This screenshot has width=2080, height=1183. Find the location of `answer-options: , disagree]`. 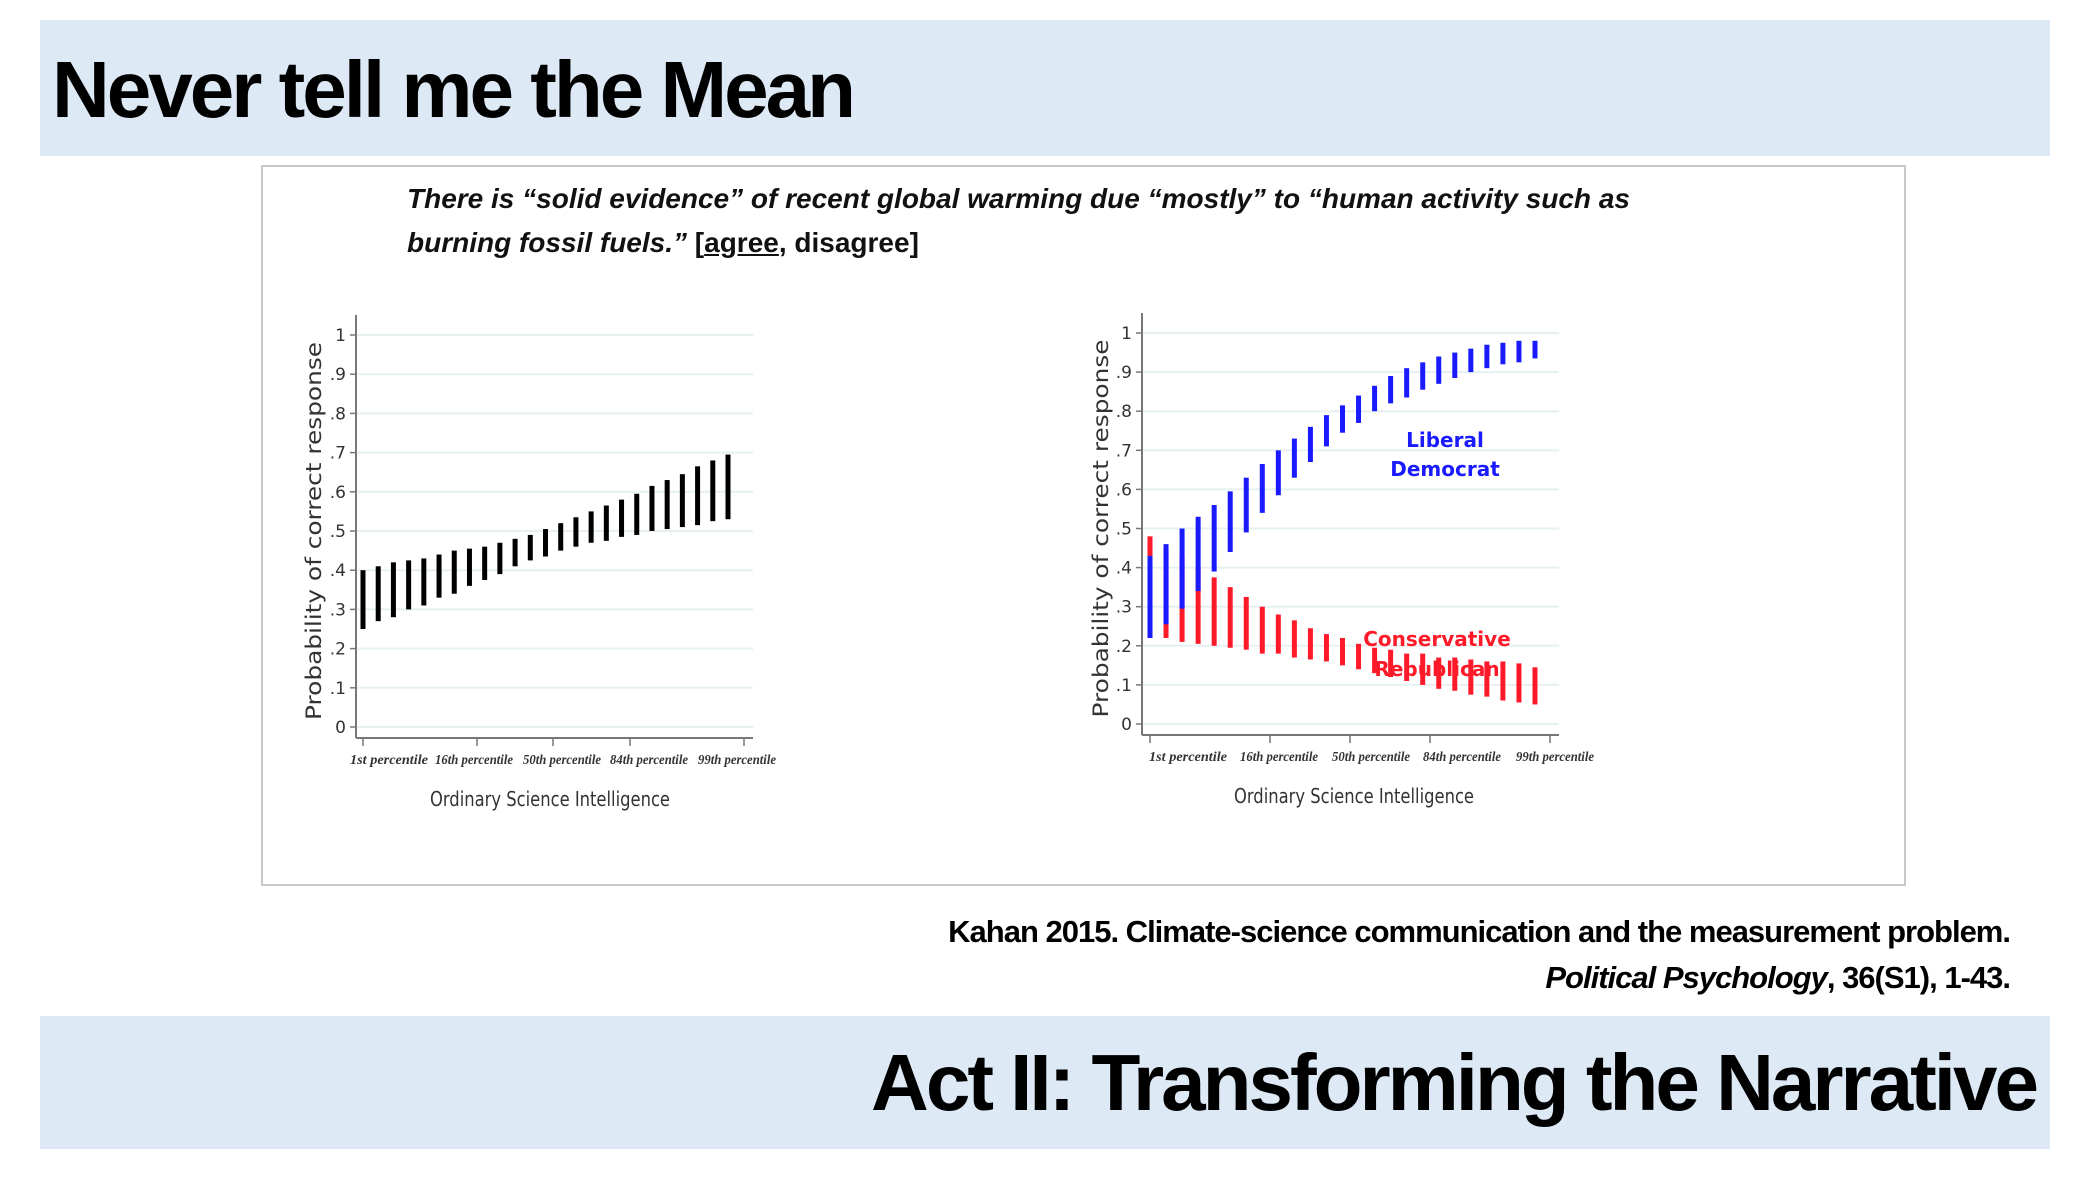

answer-options: , disagree] is located at coordinates (848, 242).